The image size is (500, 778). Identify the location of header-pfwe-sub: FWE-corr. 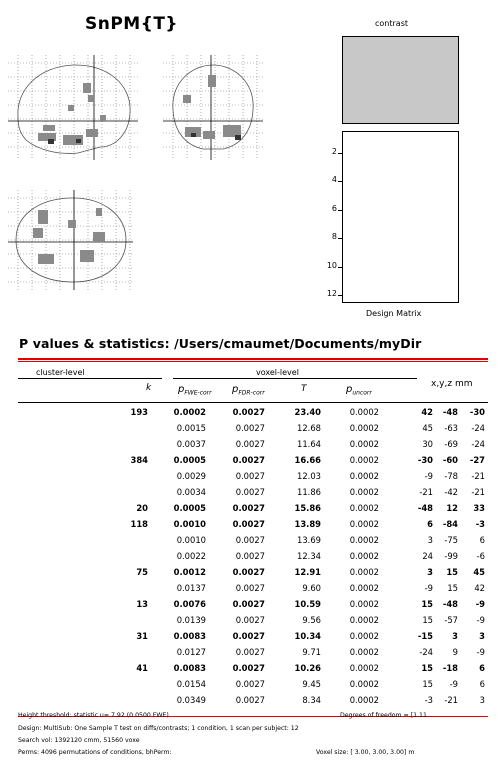
(198, 393).